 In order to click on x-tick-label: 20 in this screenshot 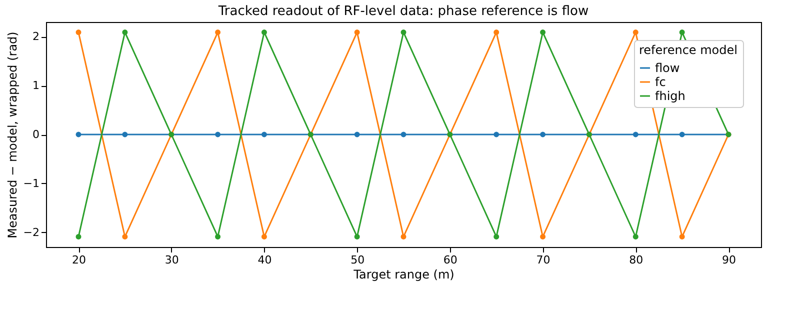, I will do `click(79, 260)`.